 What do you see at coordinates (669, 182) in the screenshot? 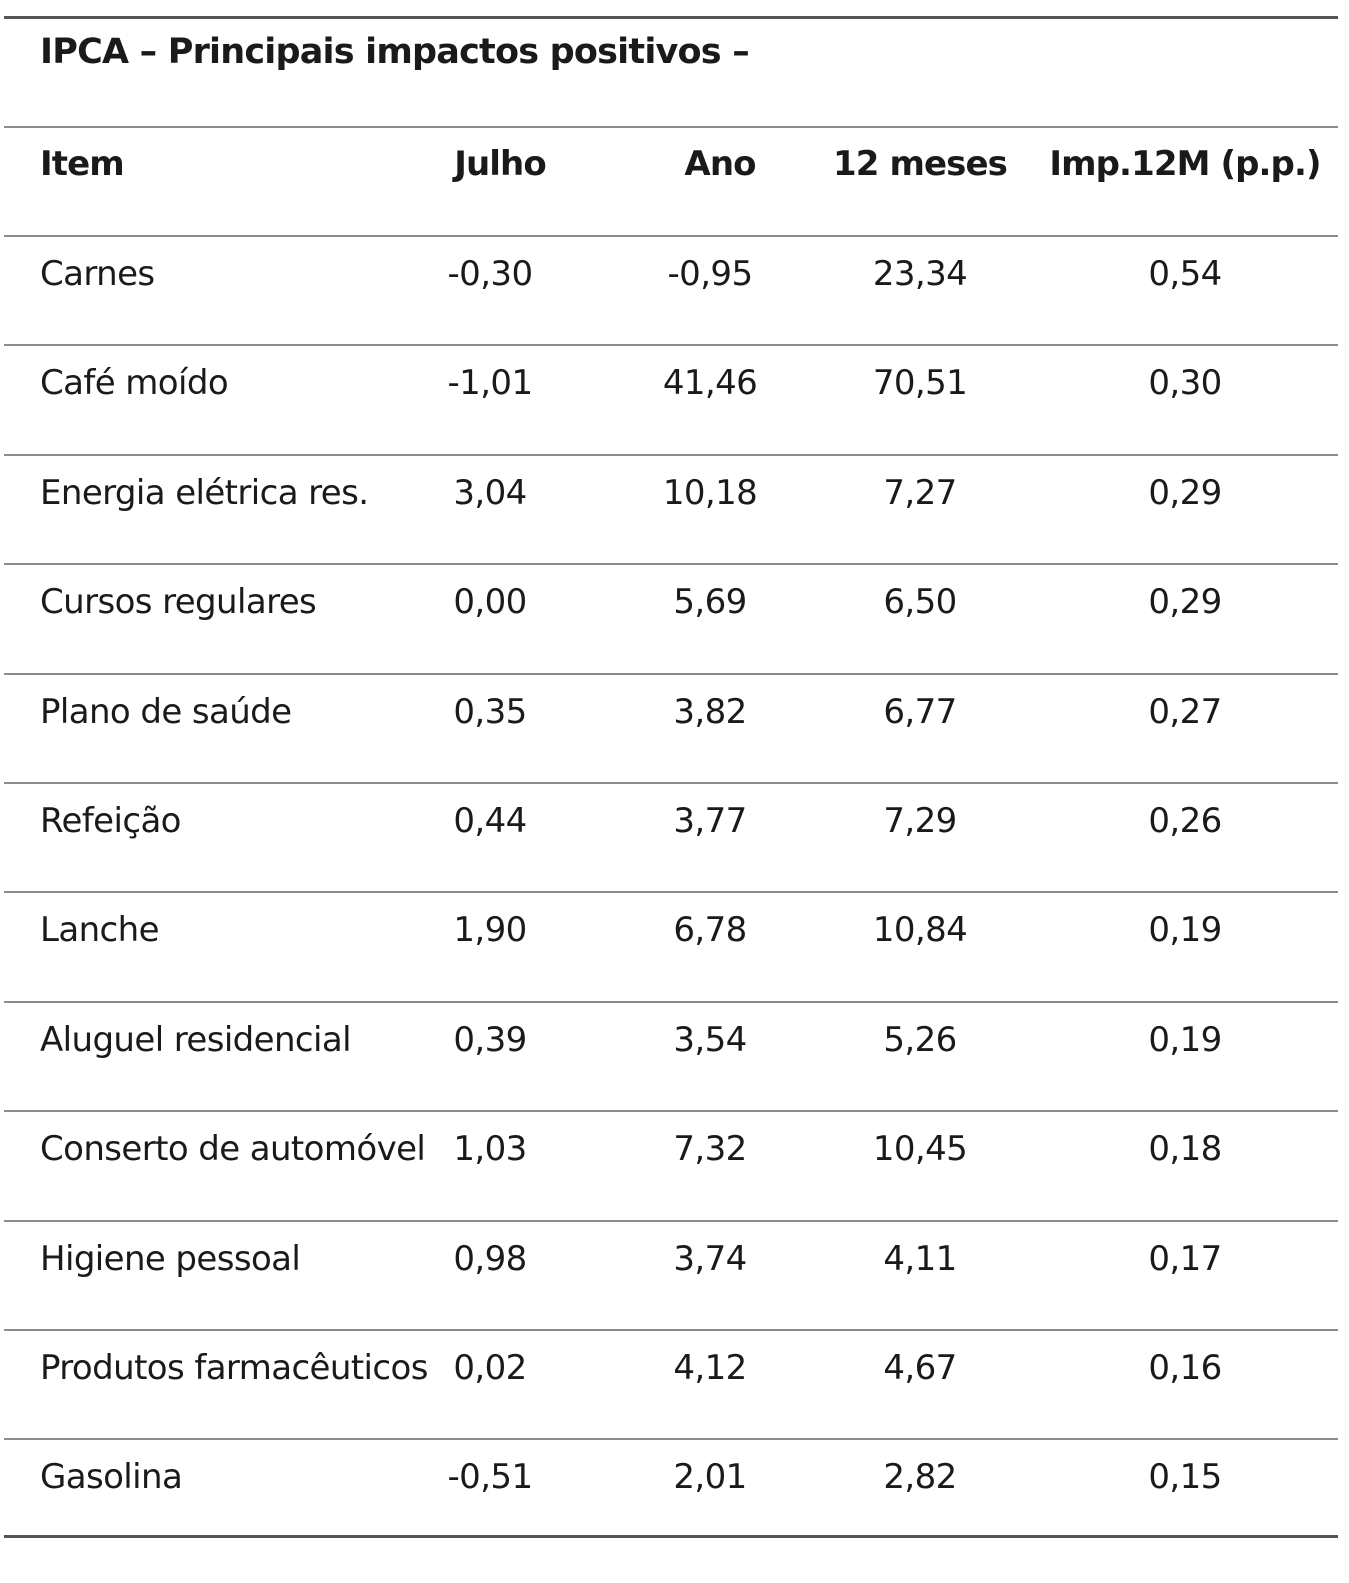
I see `table-header-row: Item Julho Ano 12 meses Imp.12M (p.p.)` at bounding box center [669, 182].